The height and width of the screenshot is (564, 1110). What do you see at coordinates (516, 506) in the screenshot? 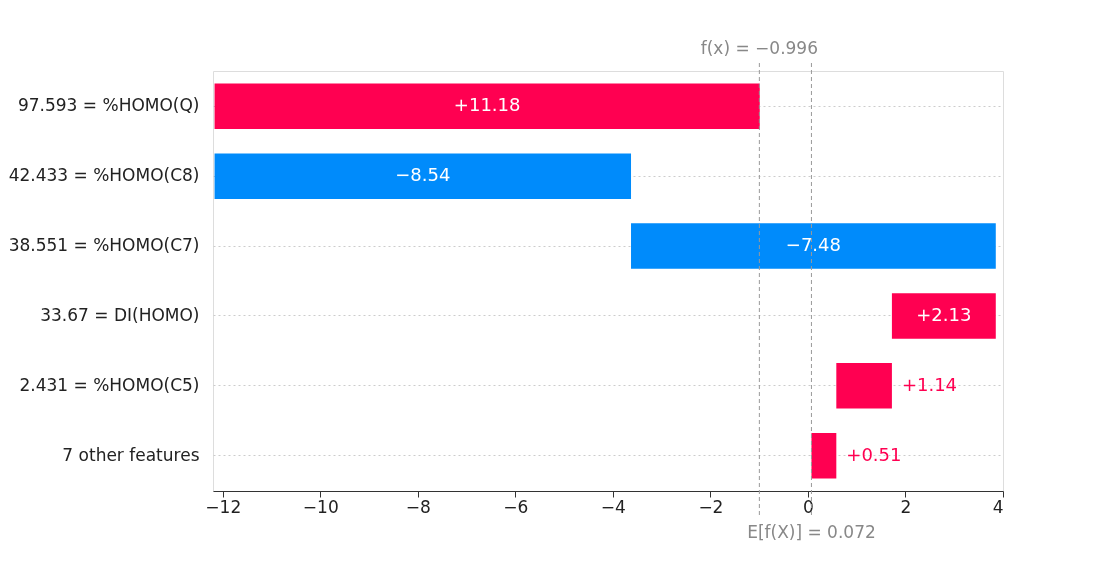
I see `x-tick-label: −6` at bounding box center [516, 506].